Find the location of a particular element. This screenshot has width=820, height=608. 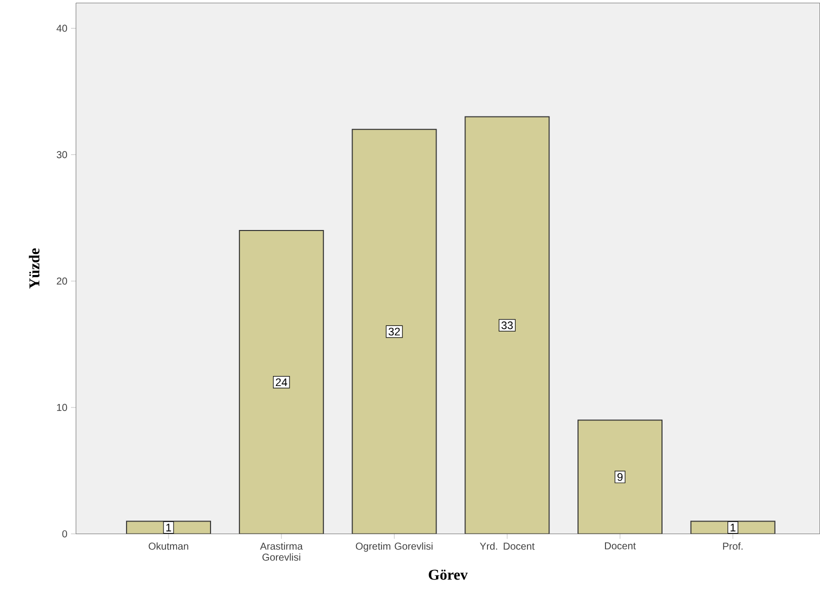

x-tick-label: Prof. is located at coordinates (733, 546).